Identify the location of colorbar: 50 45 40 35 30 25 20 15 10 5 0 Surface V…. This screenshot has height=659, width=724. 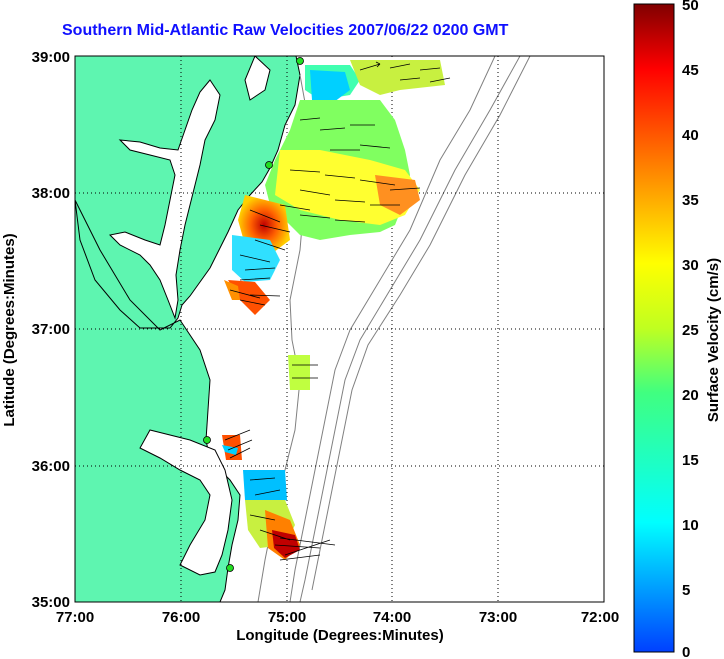
(677, 329).